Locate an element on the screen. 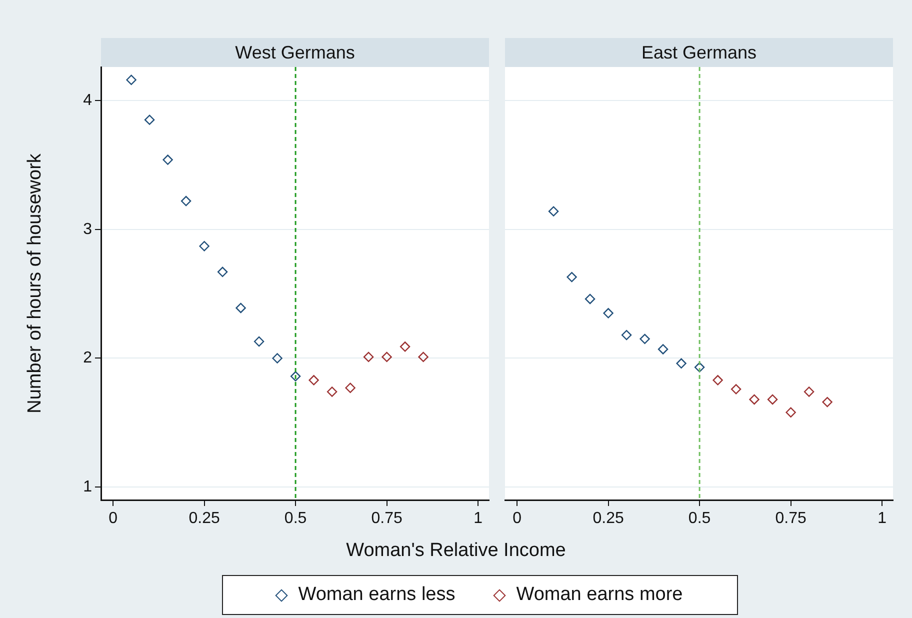  y-tick-label: 3 is located at coordinates (87, 229).